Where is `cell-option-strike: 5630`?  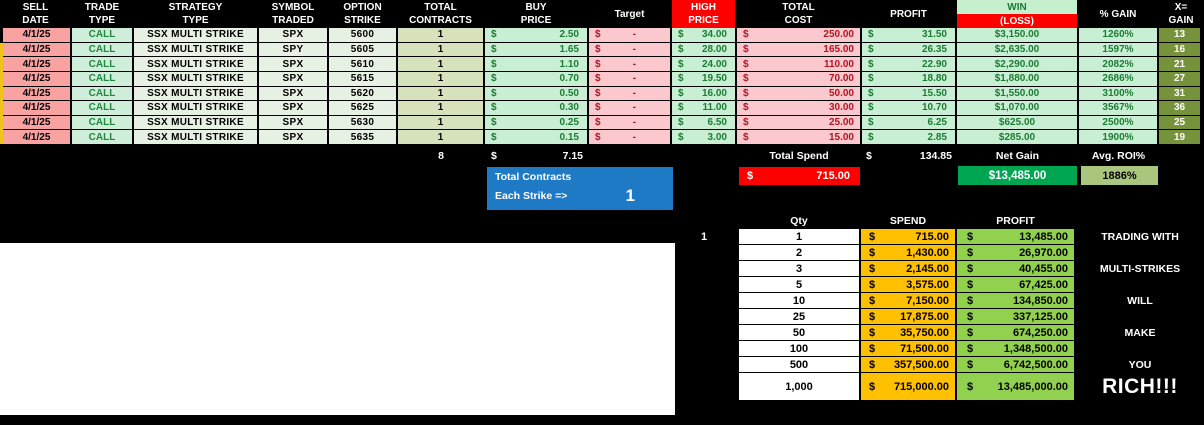 cell-option-strike: 5630 is located at coordinates (362, 122).